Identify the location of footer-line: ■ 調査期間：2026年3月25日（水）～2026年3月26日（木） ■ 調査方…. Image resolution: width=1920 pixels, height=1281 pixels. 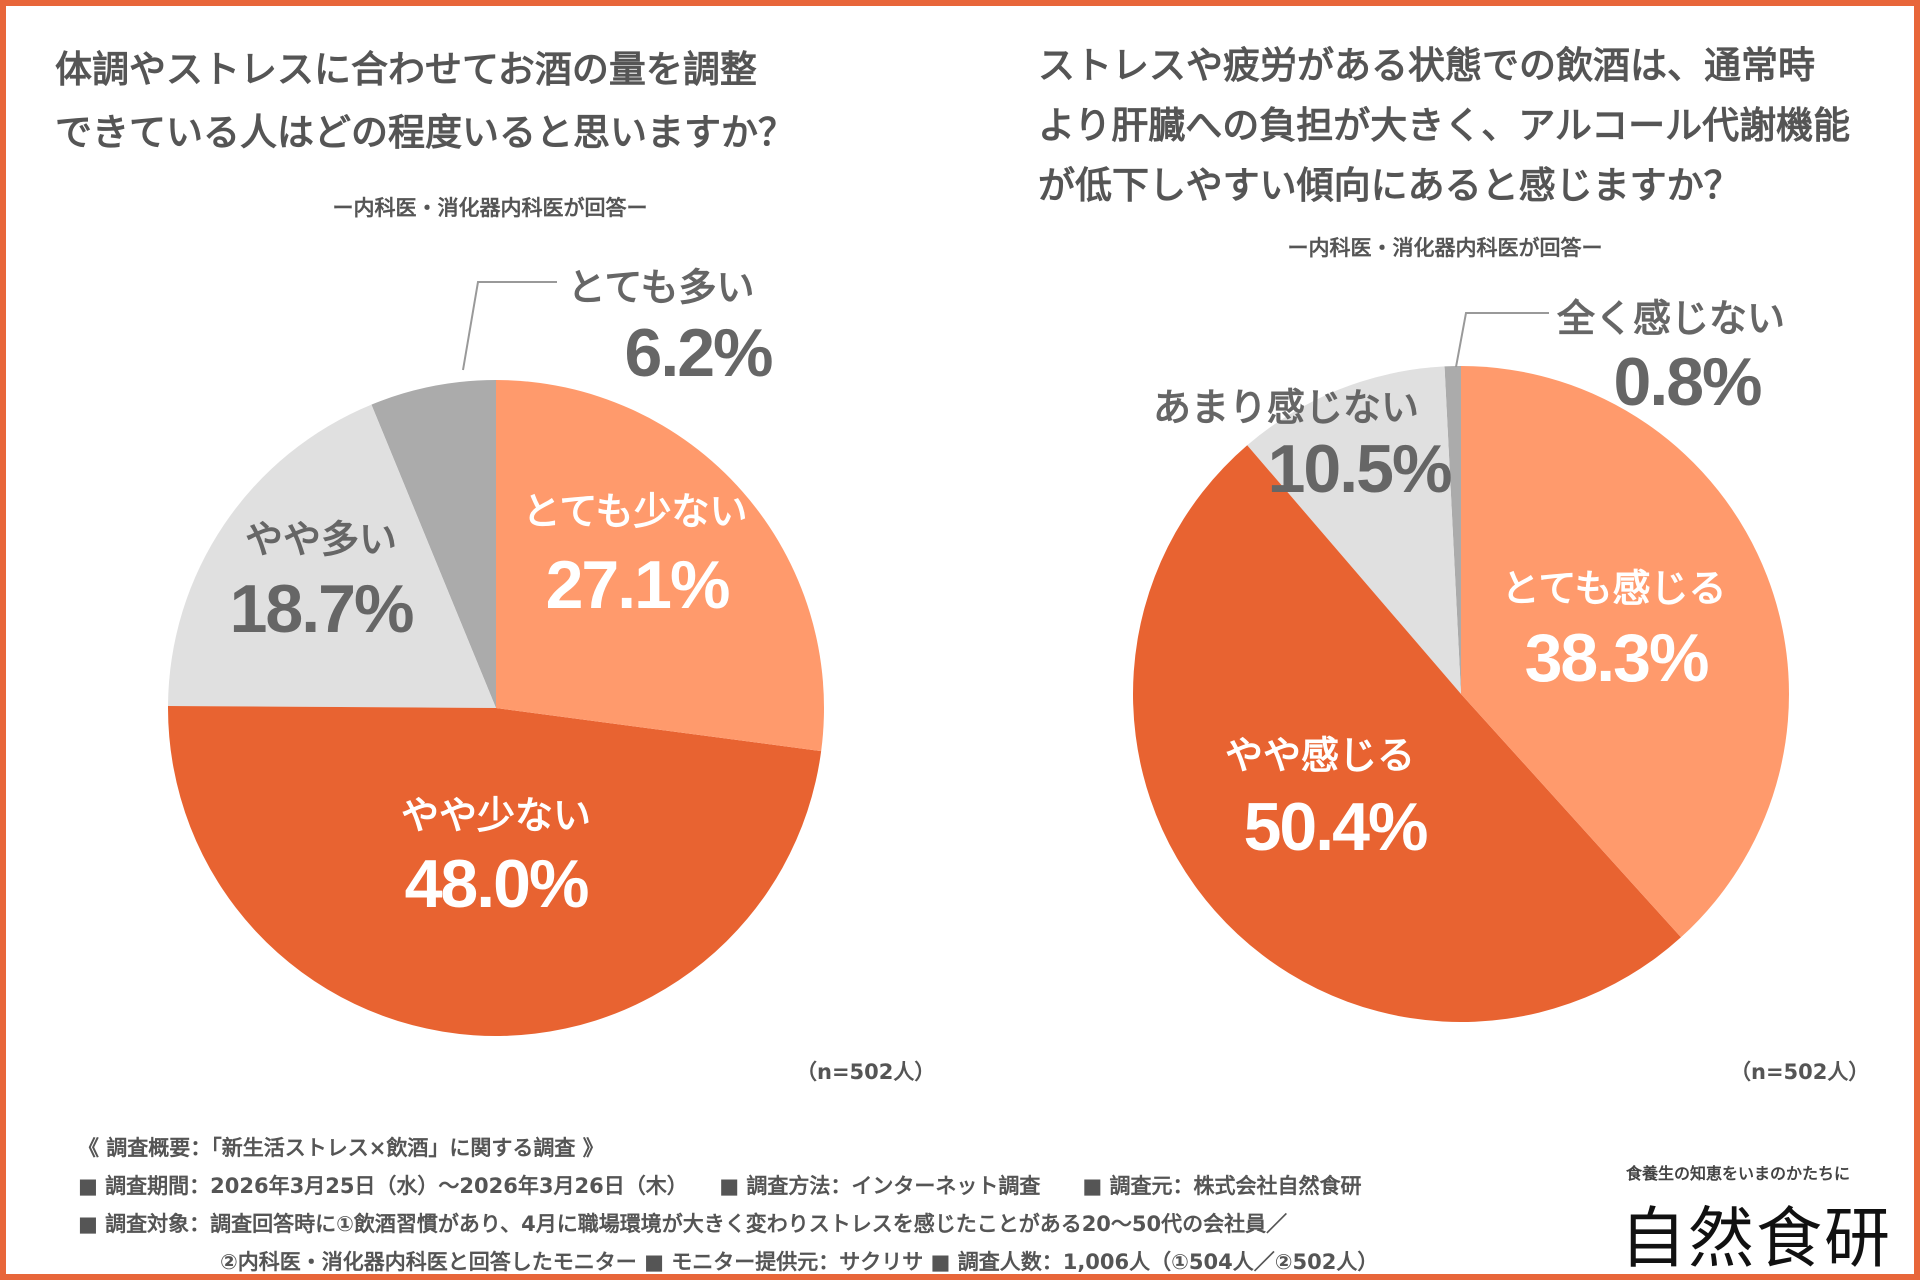
(720, 1186).